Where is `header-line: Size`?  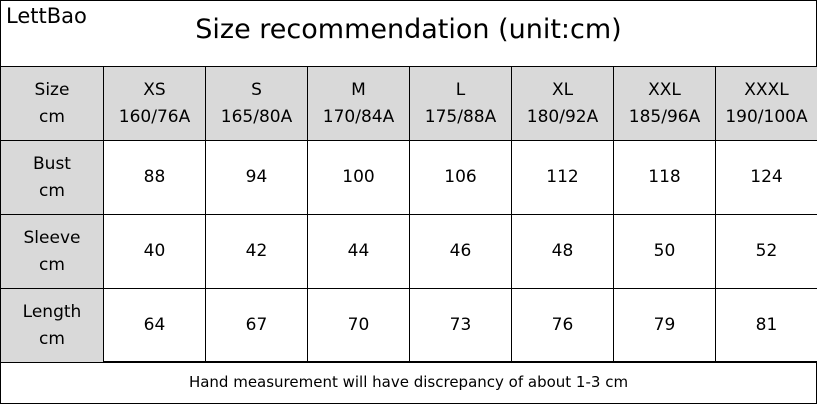 header-line: Size is located at coordinates (52, 89).